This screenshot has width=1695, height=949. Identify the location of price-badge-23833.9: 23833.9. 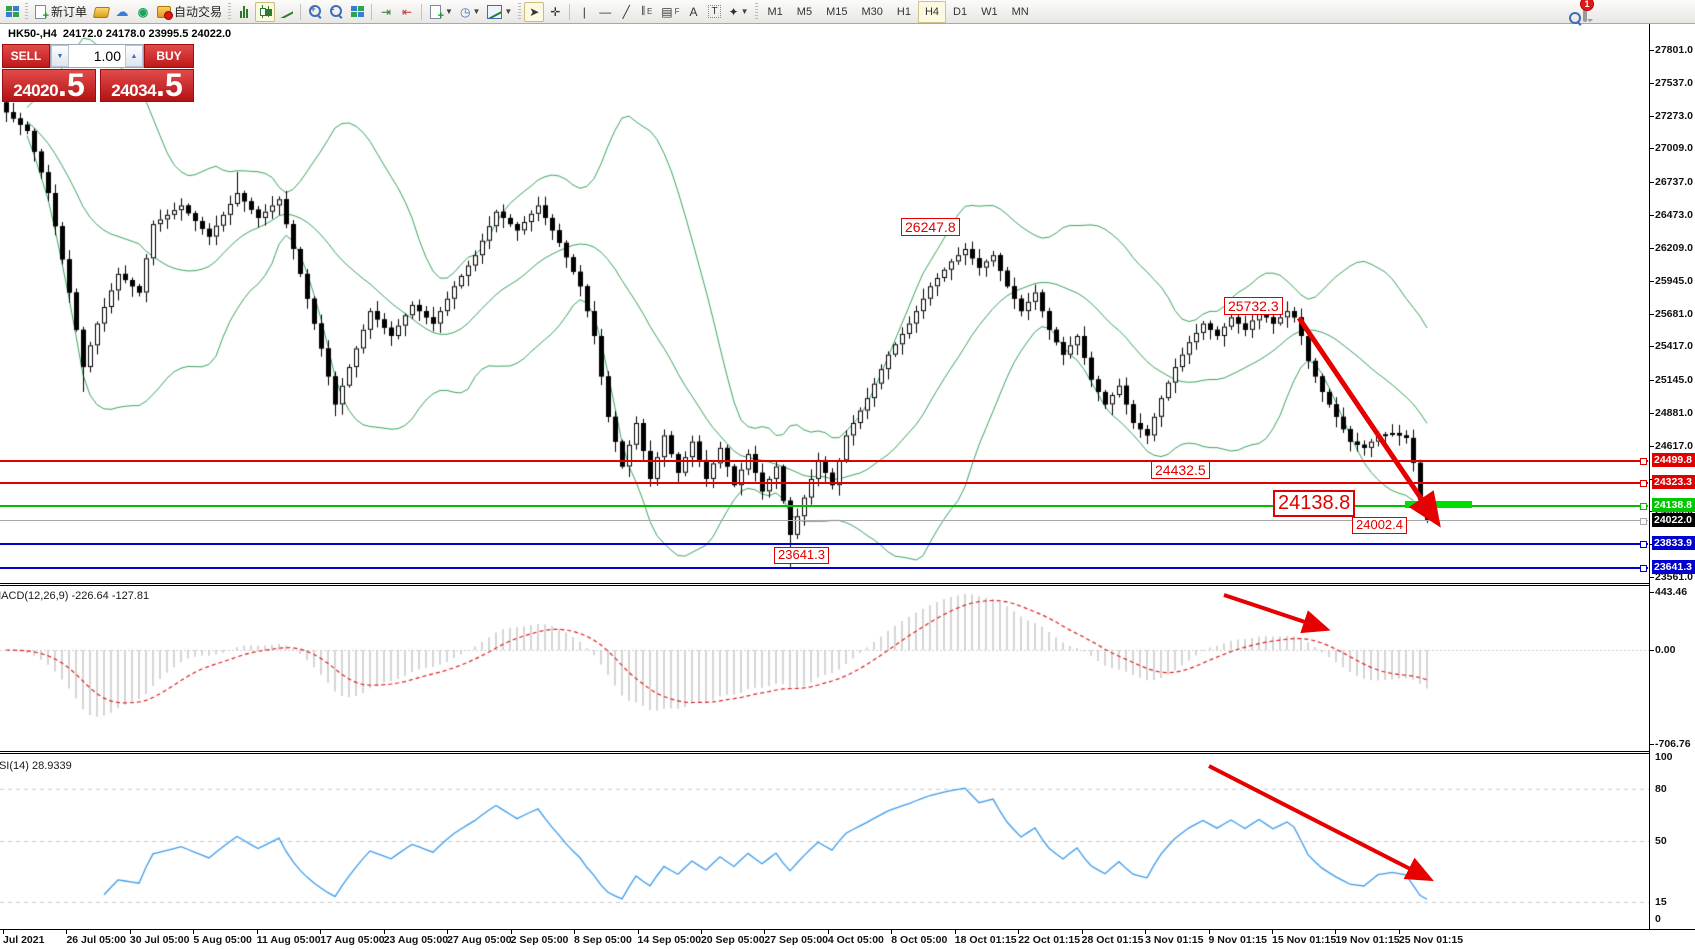
(1673, 543).